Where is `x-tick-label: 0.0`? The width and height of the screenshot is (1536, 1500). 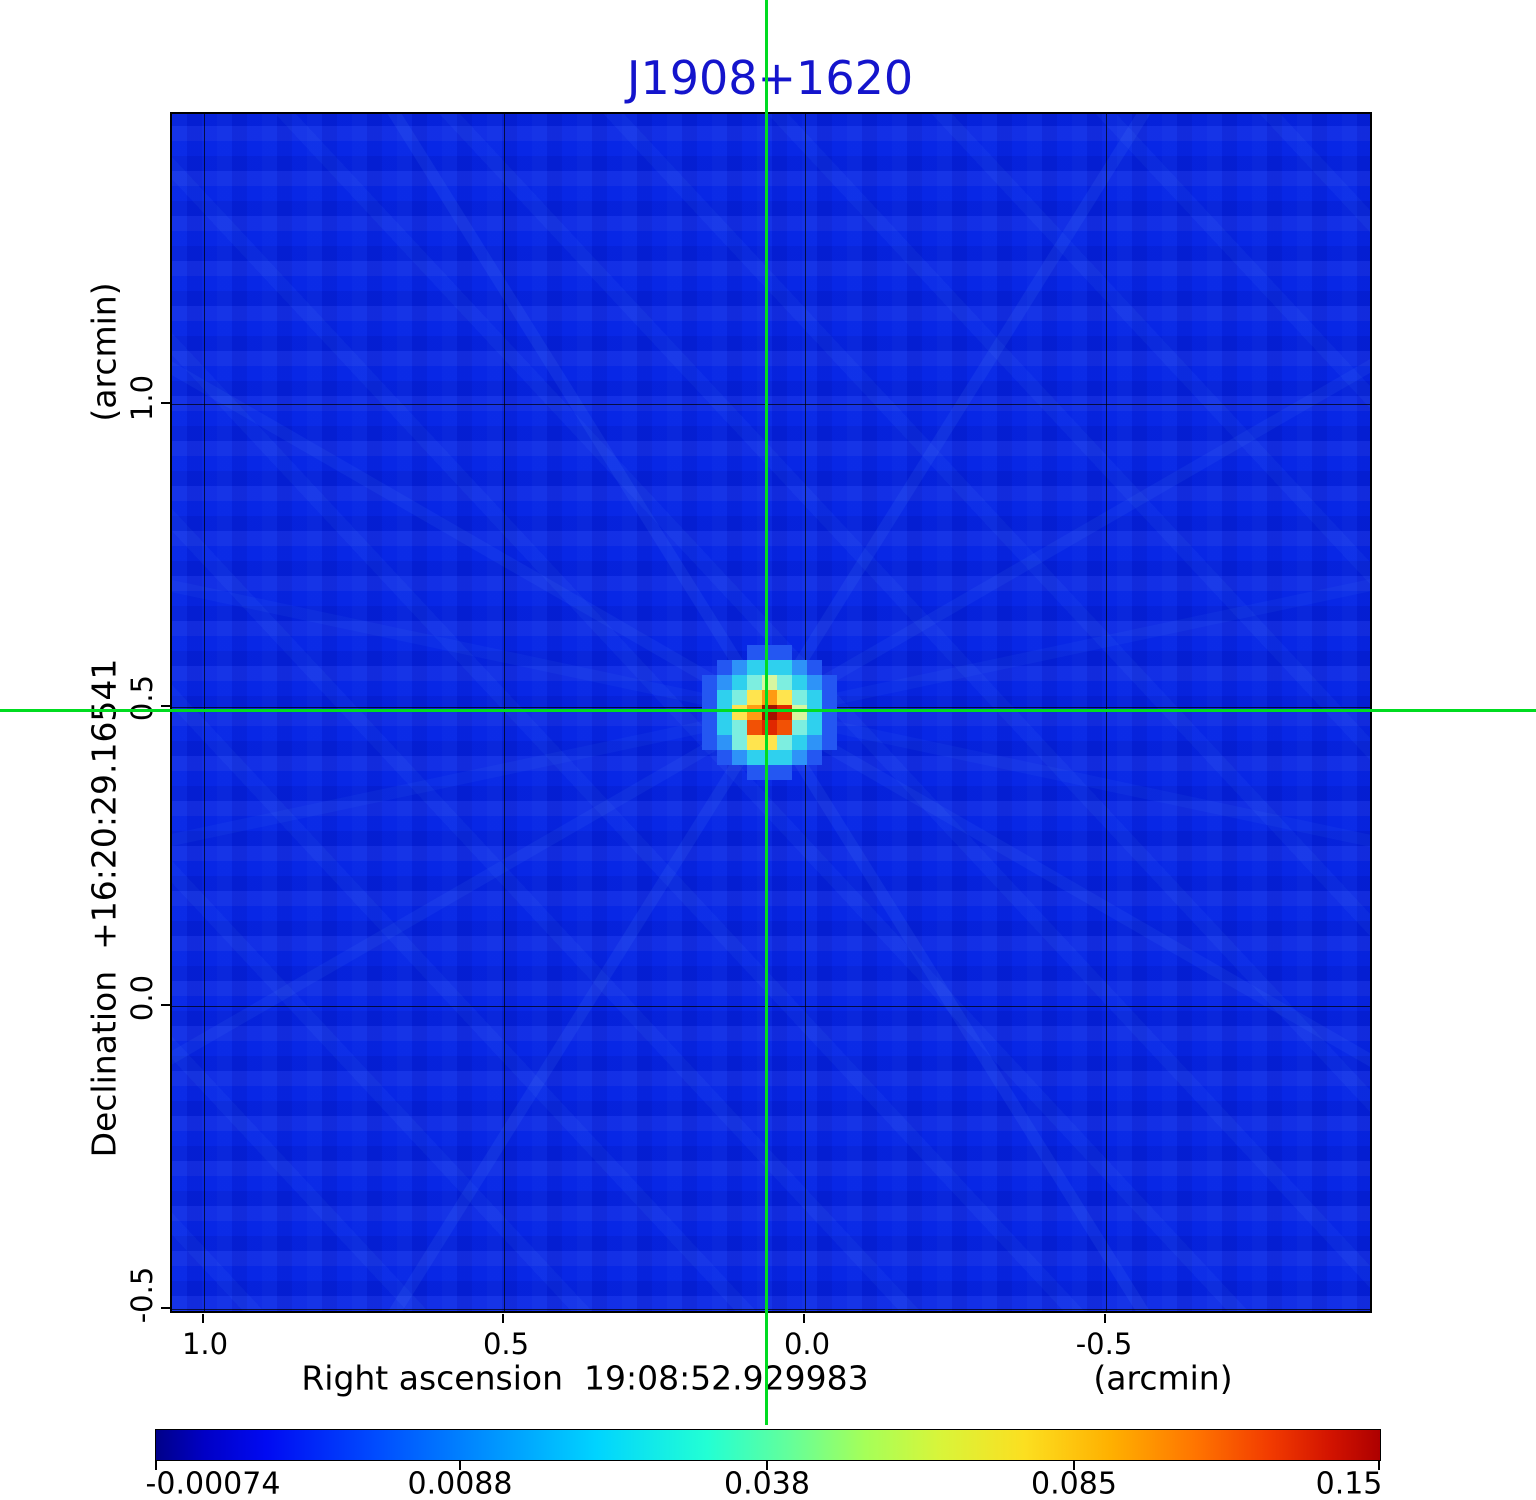 x-tick-label: 0.0 is located at coordinates (807, 1344).